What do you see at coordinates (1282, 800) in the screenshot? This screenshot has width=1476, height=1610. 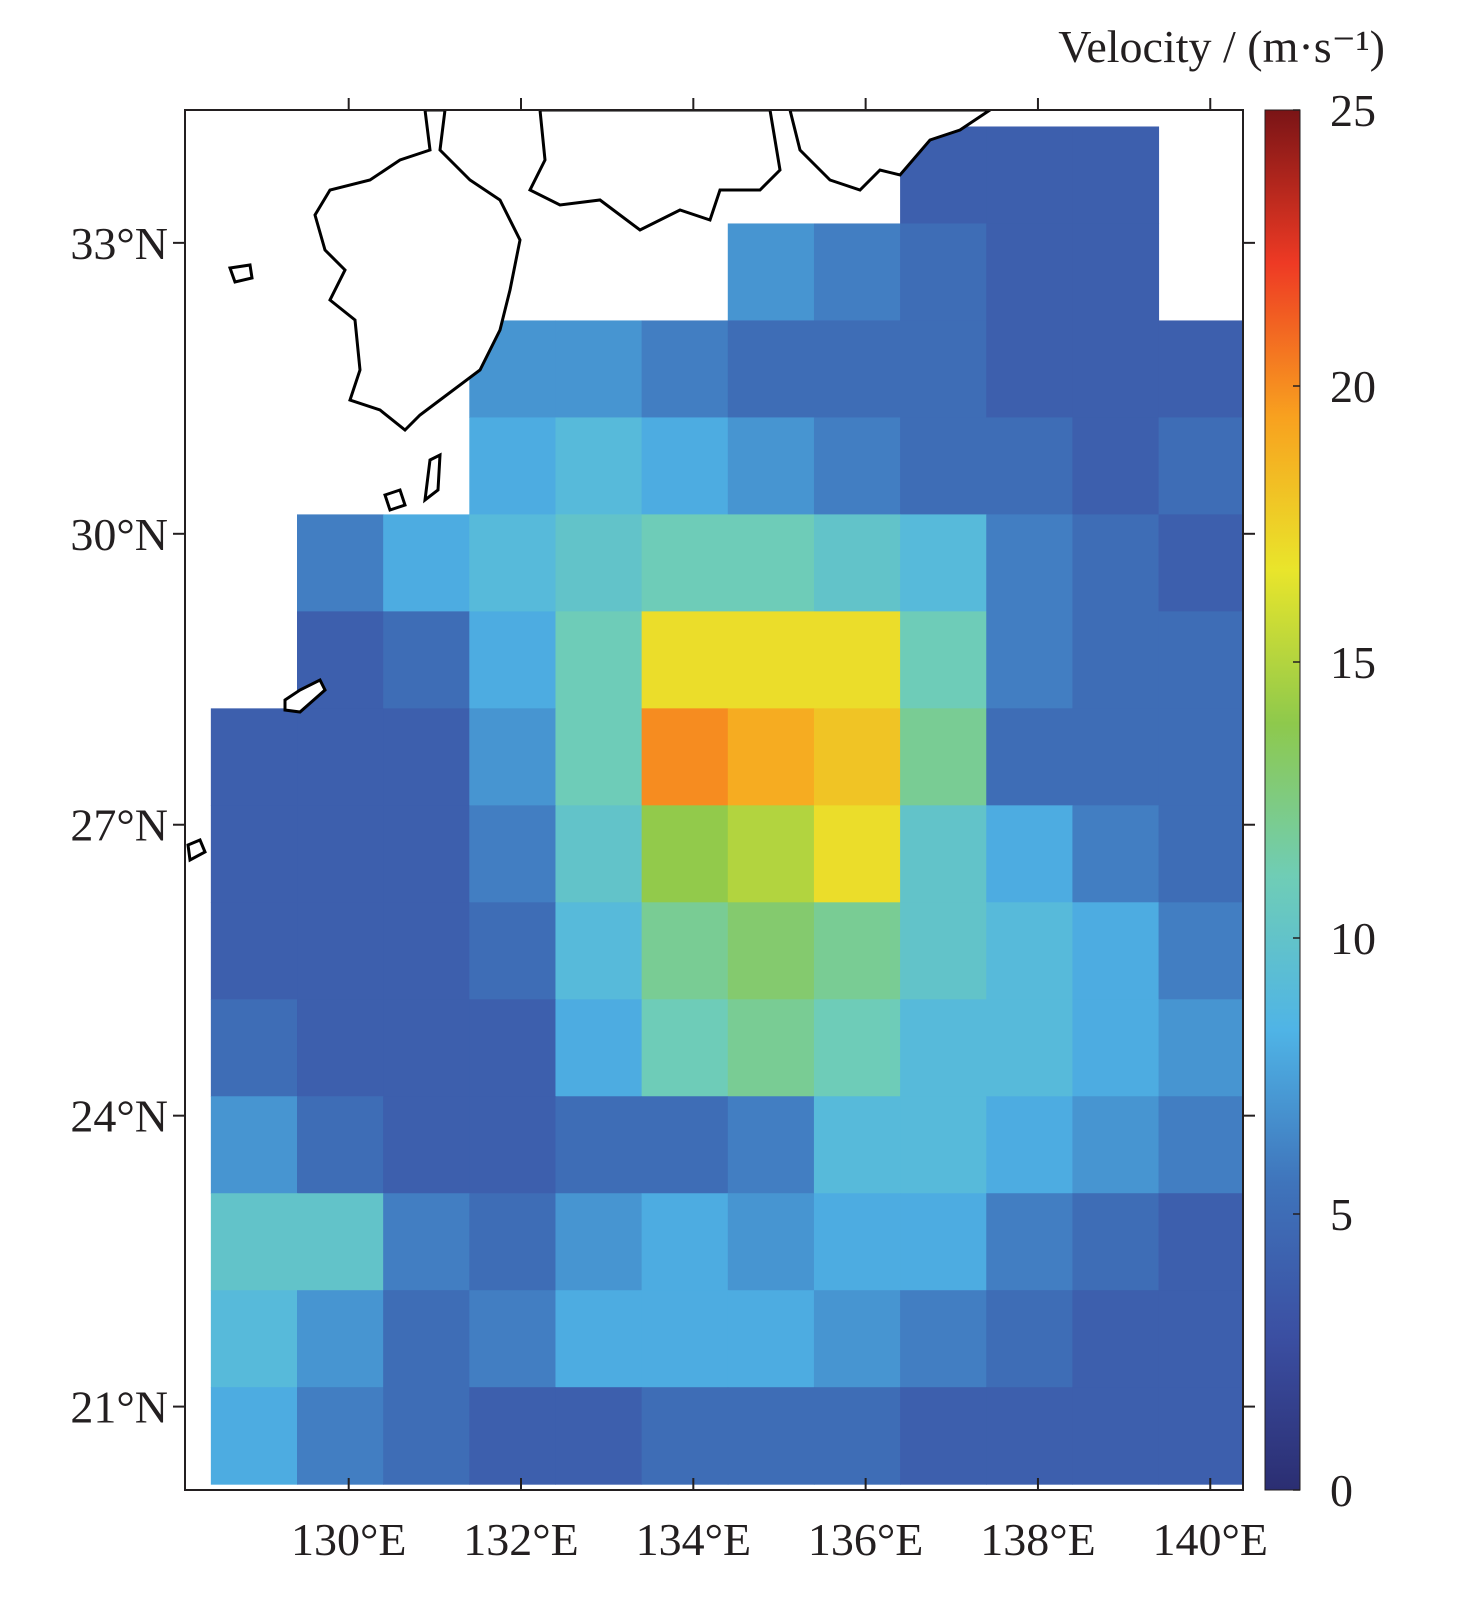 I see `colorbar` at bounding box center [1282, 800].